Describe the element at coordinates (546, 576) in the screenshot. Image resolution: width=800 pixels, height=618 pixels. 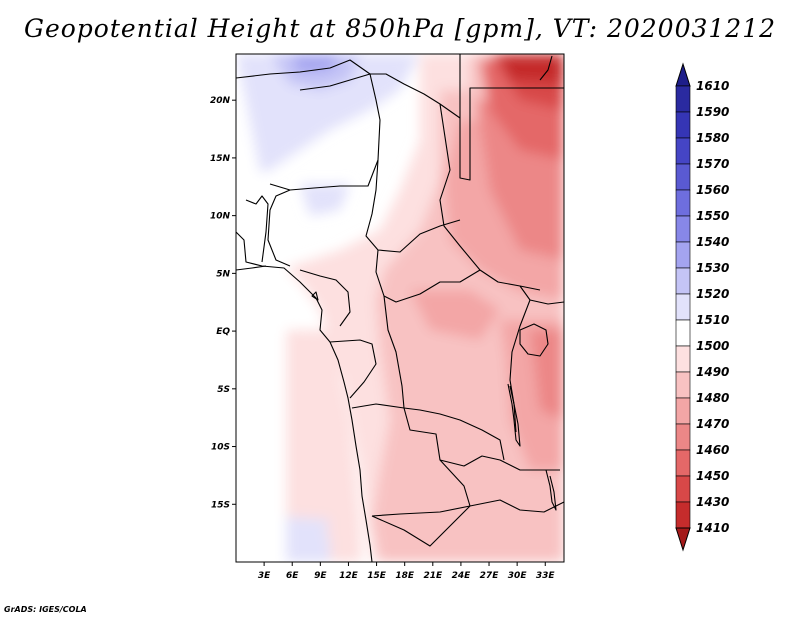
I see `lon-tick-label: 33E` at that location.